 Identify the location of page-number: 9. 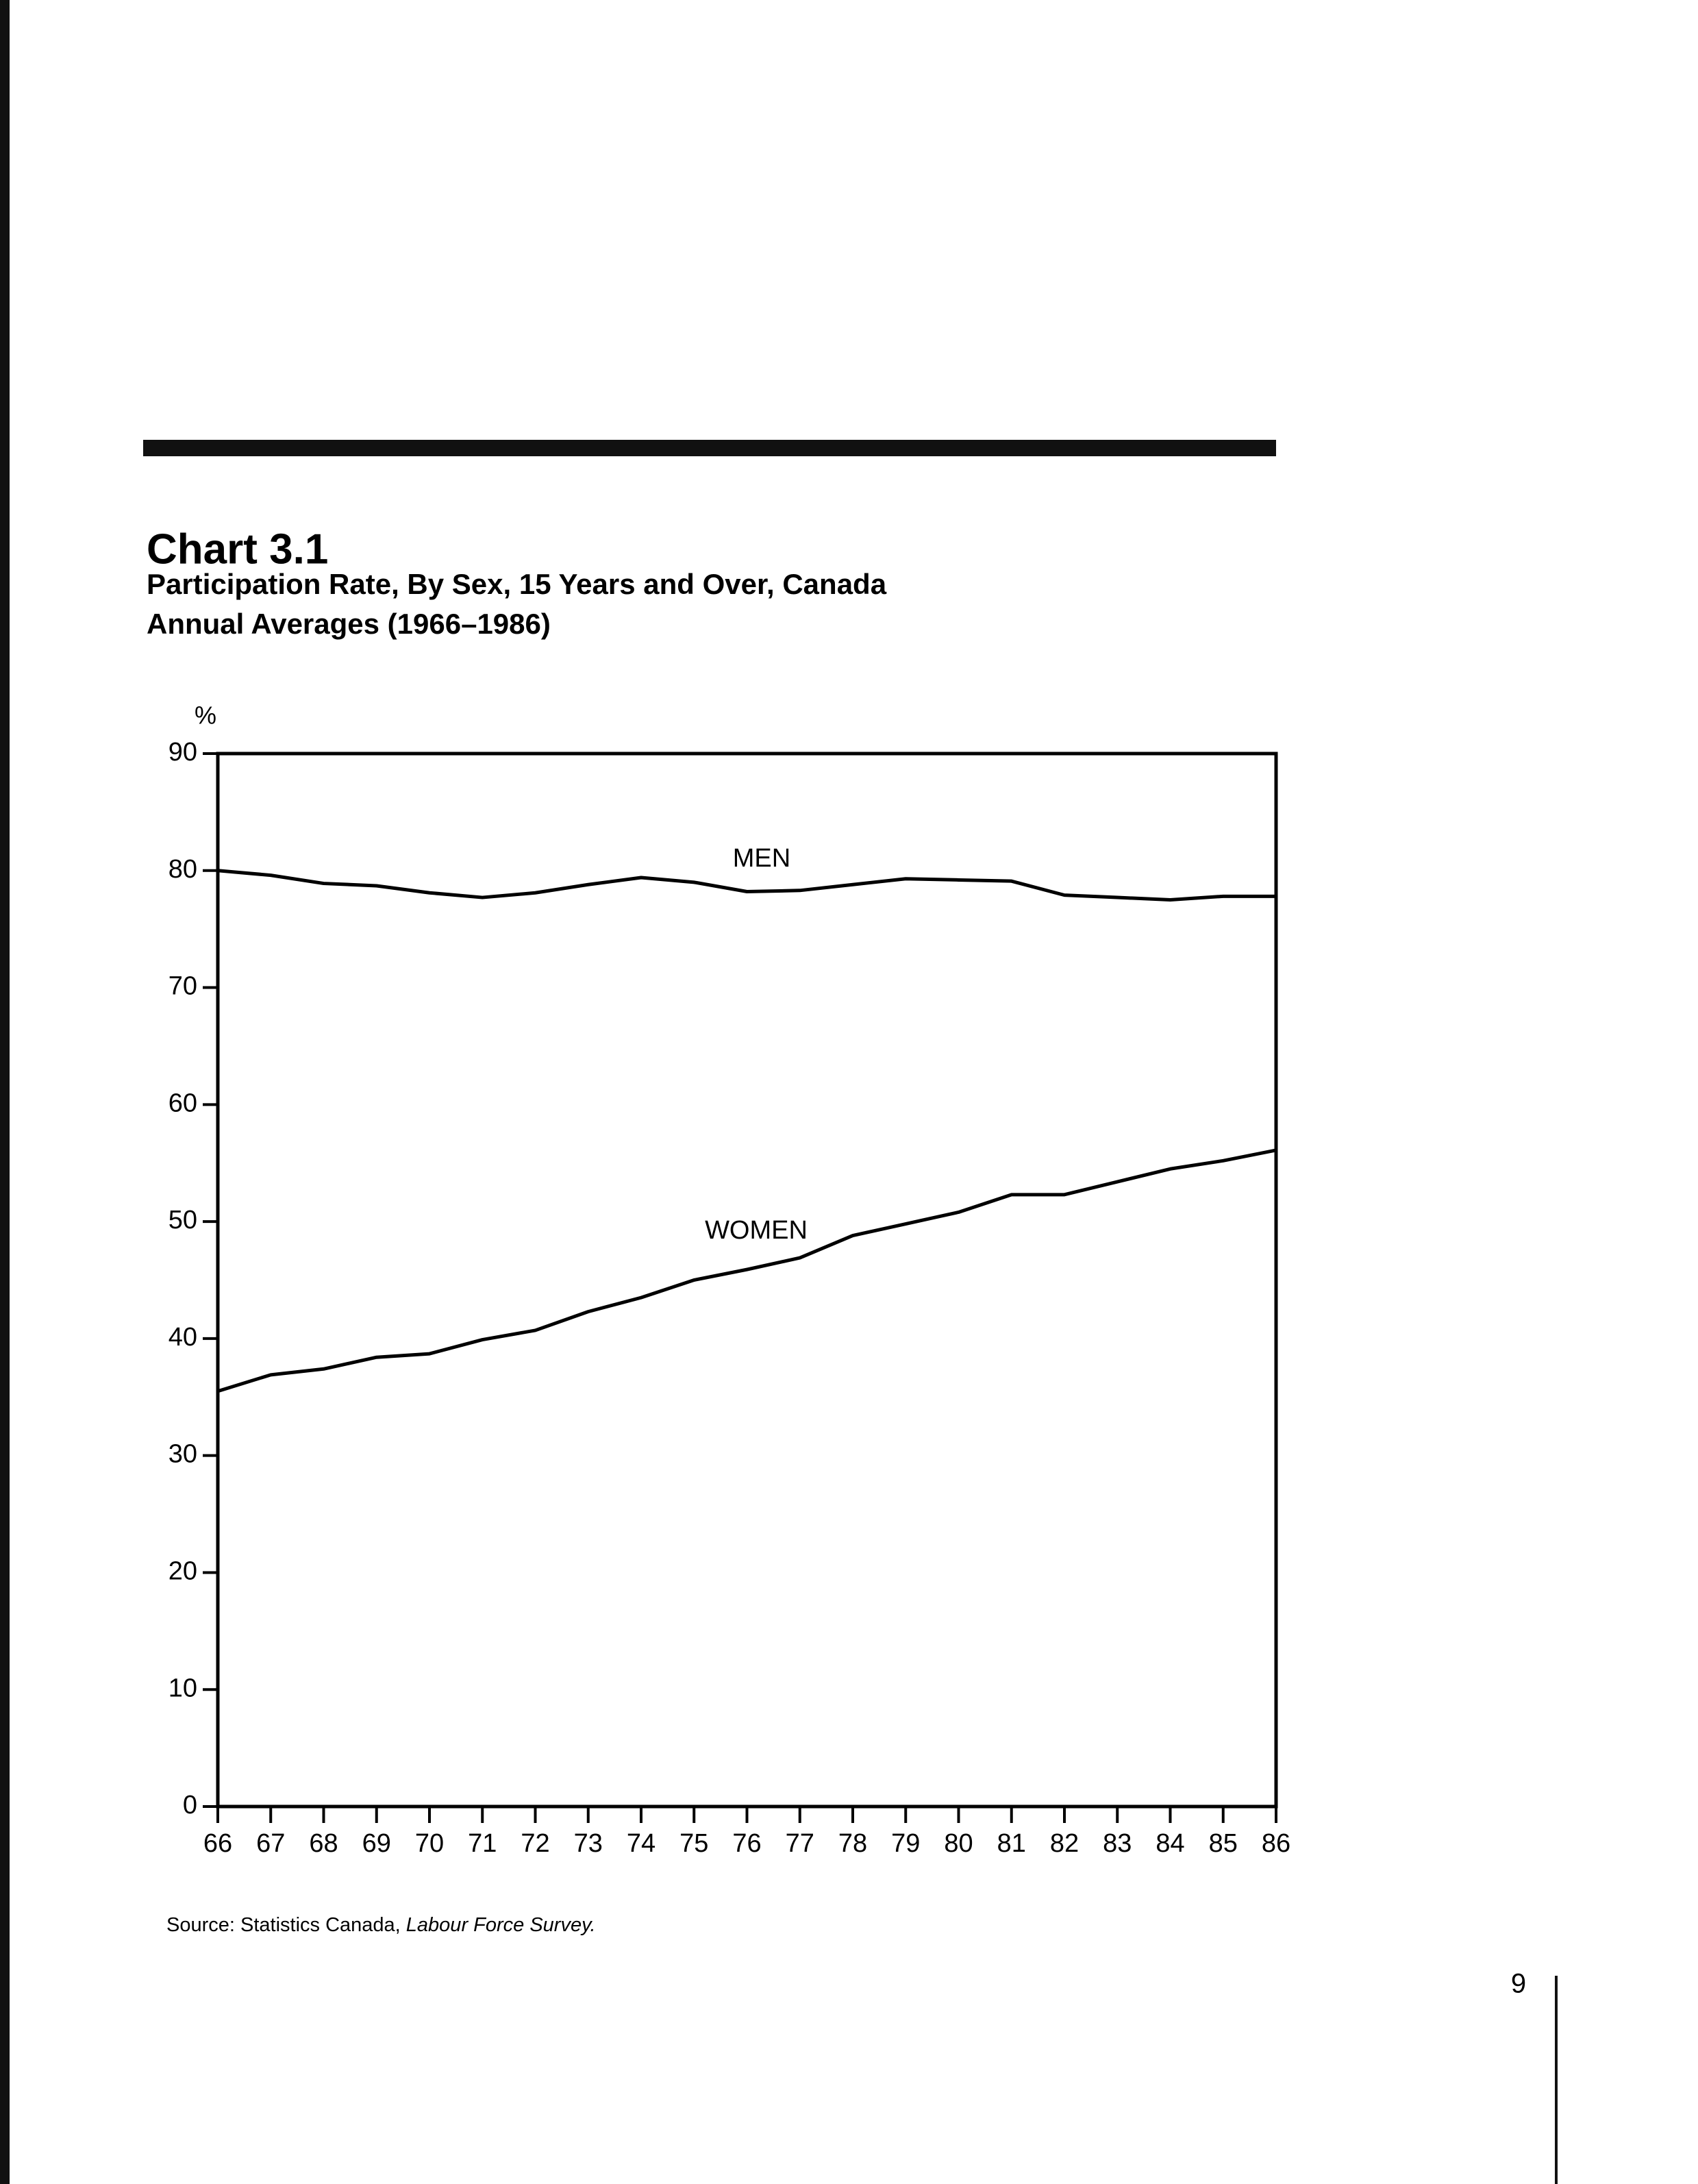
(1518, 1984).